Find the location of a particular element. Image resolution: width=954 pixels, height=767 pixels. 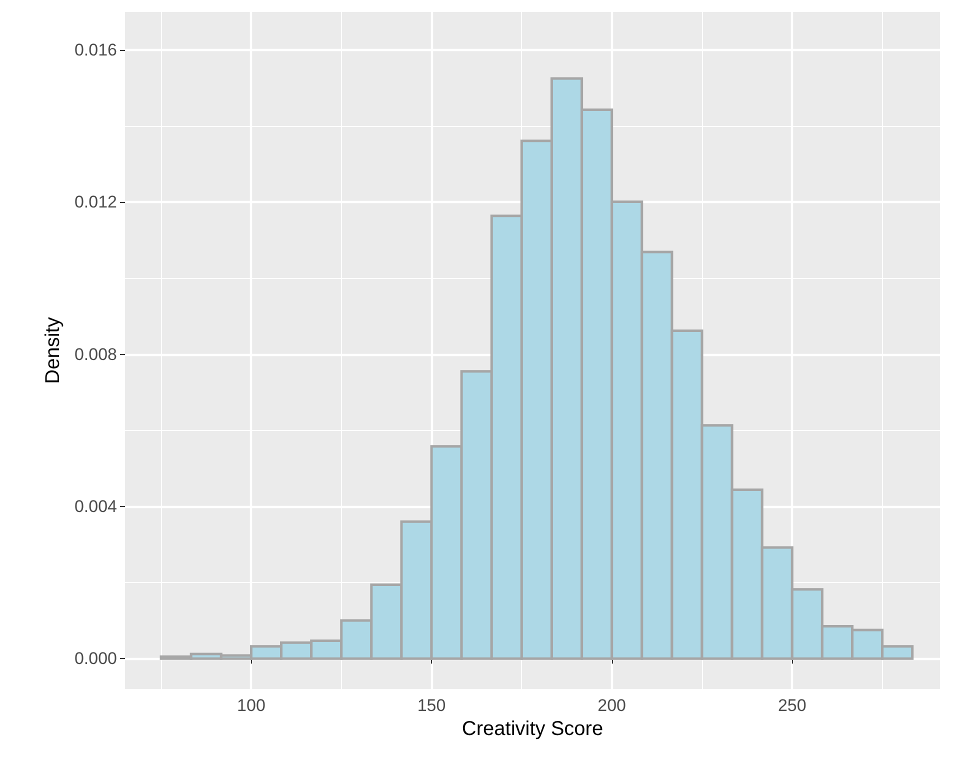

y-tick-label: 0.000 is located at coordinates (95, 658).